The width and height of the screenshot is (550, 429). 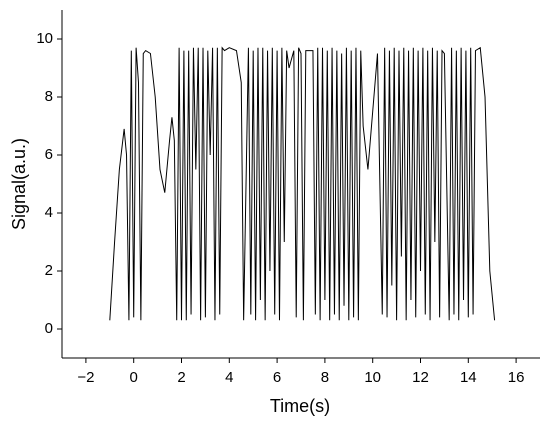 I want to click on y-tick-label: 4, so click(x=49, y=212).